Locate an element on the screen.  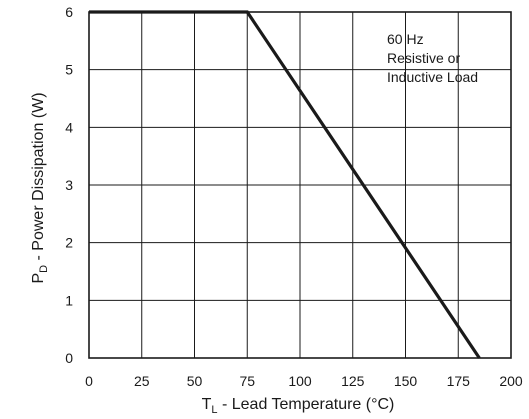
y-tick-labels: 0 1 2 3 4 5 6 is located at coordinates (69, 185).